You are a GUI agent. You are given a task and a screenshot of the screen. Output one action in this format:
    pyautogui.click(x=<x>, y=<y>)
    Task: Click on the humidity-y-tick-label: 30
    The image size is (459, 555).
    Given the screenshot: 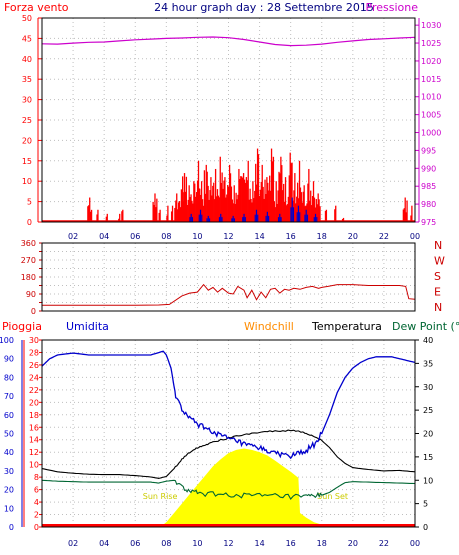 What is the action you would take?
    pyautogui.click(x=9, y=471)
    